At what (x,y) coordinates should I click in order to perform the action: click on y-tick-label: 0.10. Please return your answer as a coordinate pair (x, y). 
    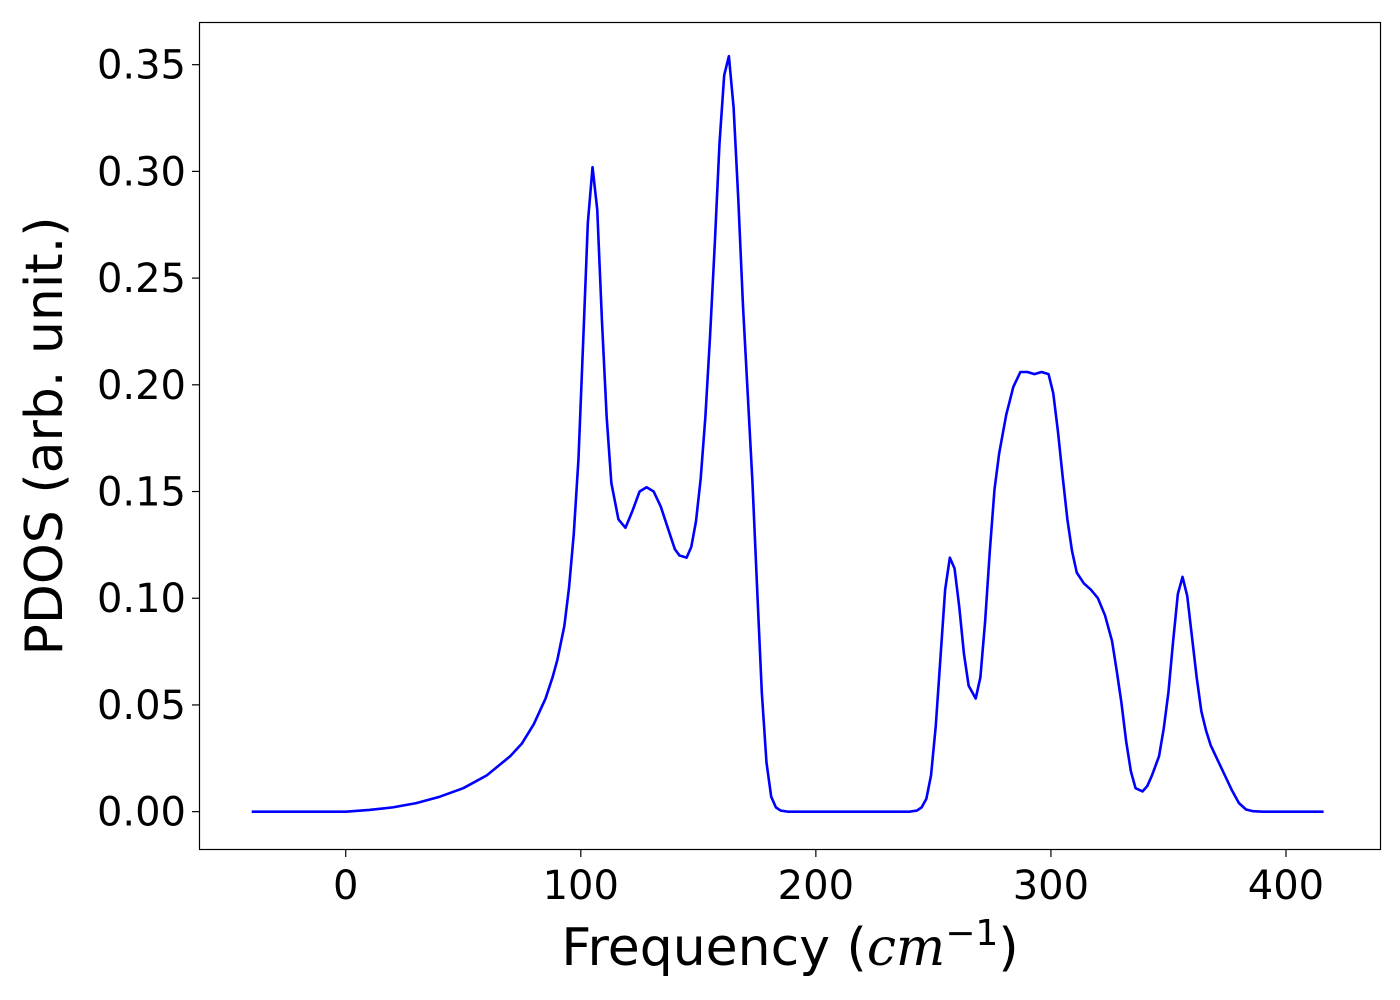
    Looking at the image, I should click on (141, 599).